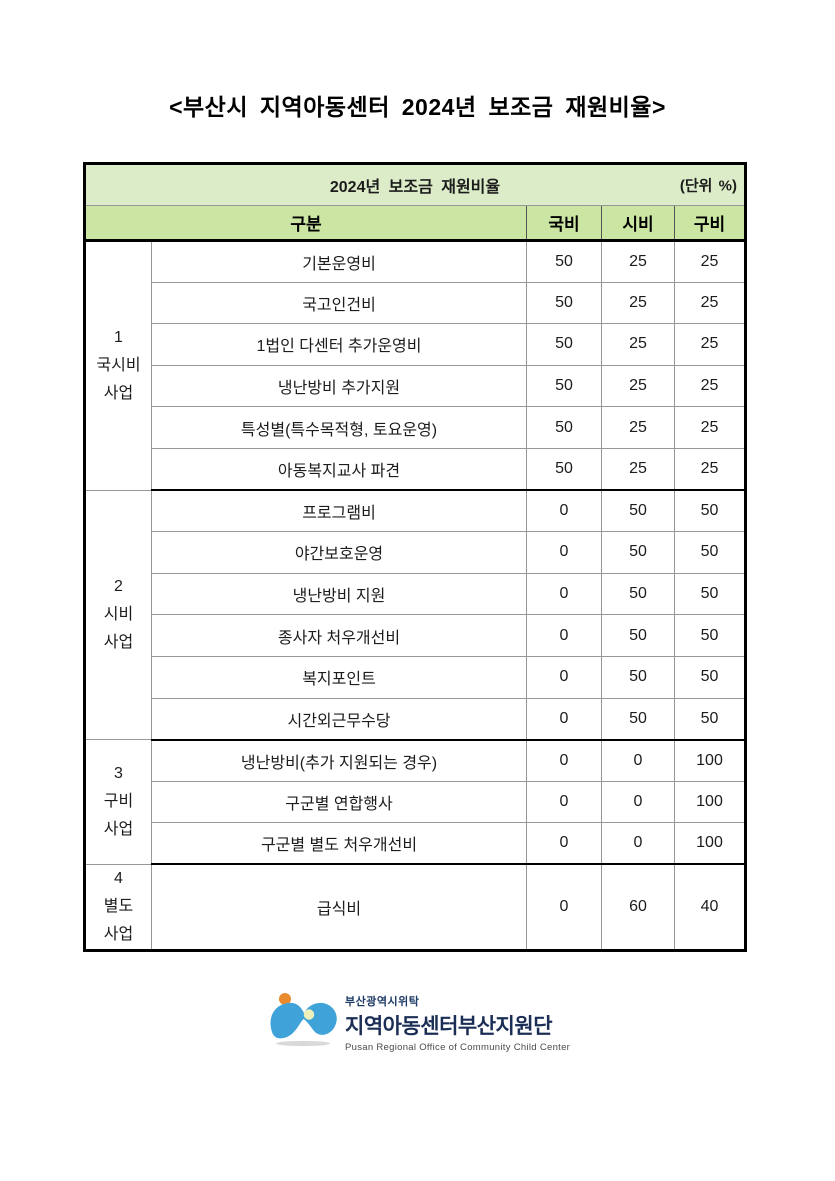 This screenshot has width=835, height=1181. I want to click on unit-label: (단위 %), so click(708, 186).